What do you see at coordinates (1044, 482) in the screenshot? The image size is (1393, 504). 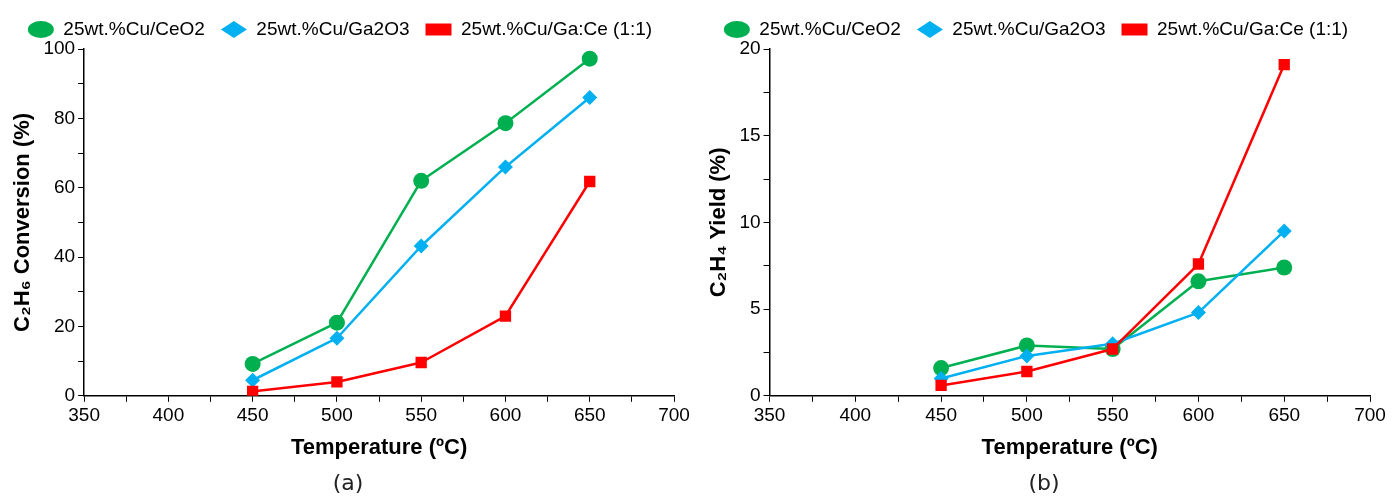 I see `text: (b)` at bounding box center [1044, 482].